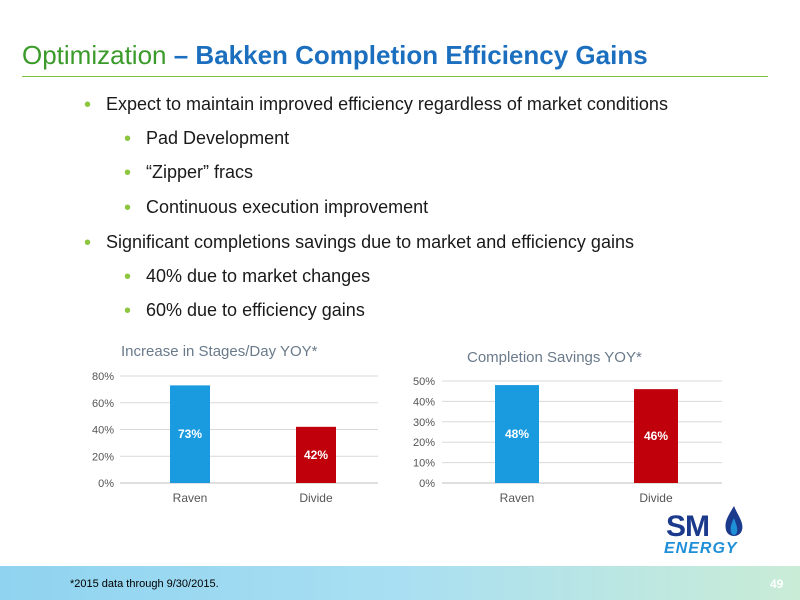 Image resolution: width=800 pixels, height=600 pixels. I want to click on bullet-text: Continuous execution improvement, so click(287, 207).